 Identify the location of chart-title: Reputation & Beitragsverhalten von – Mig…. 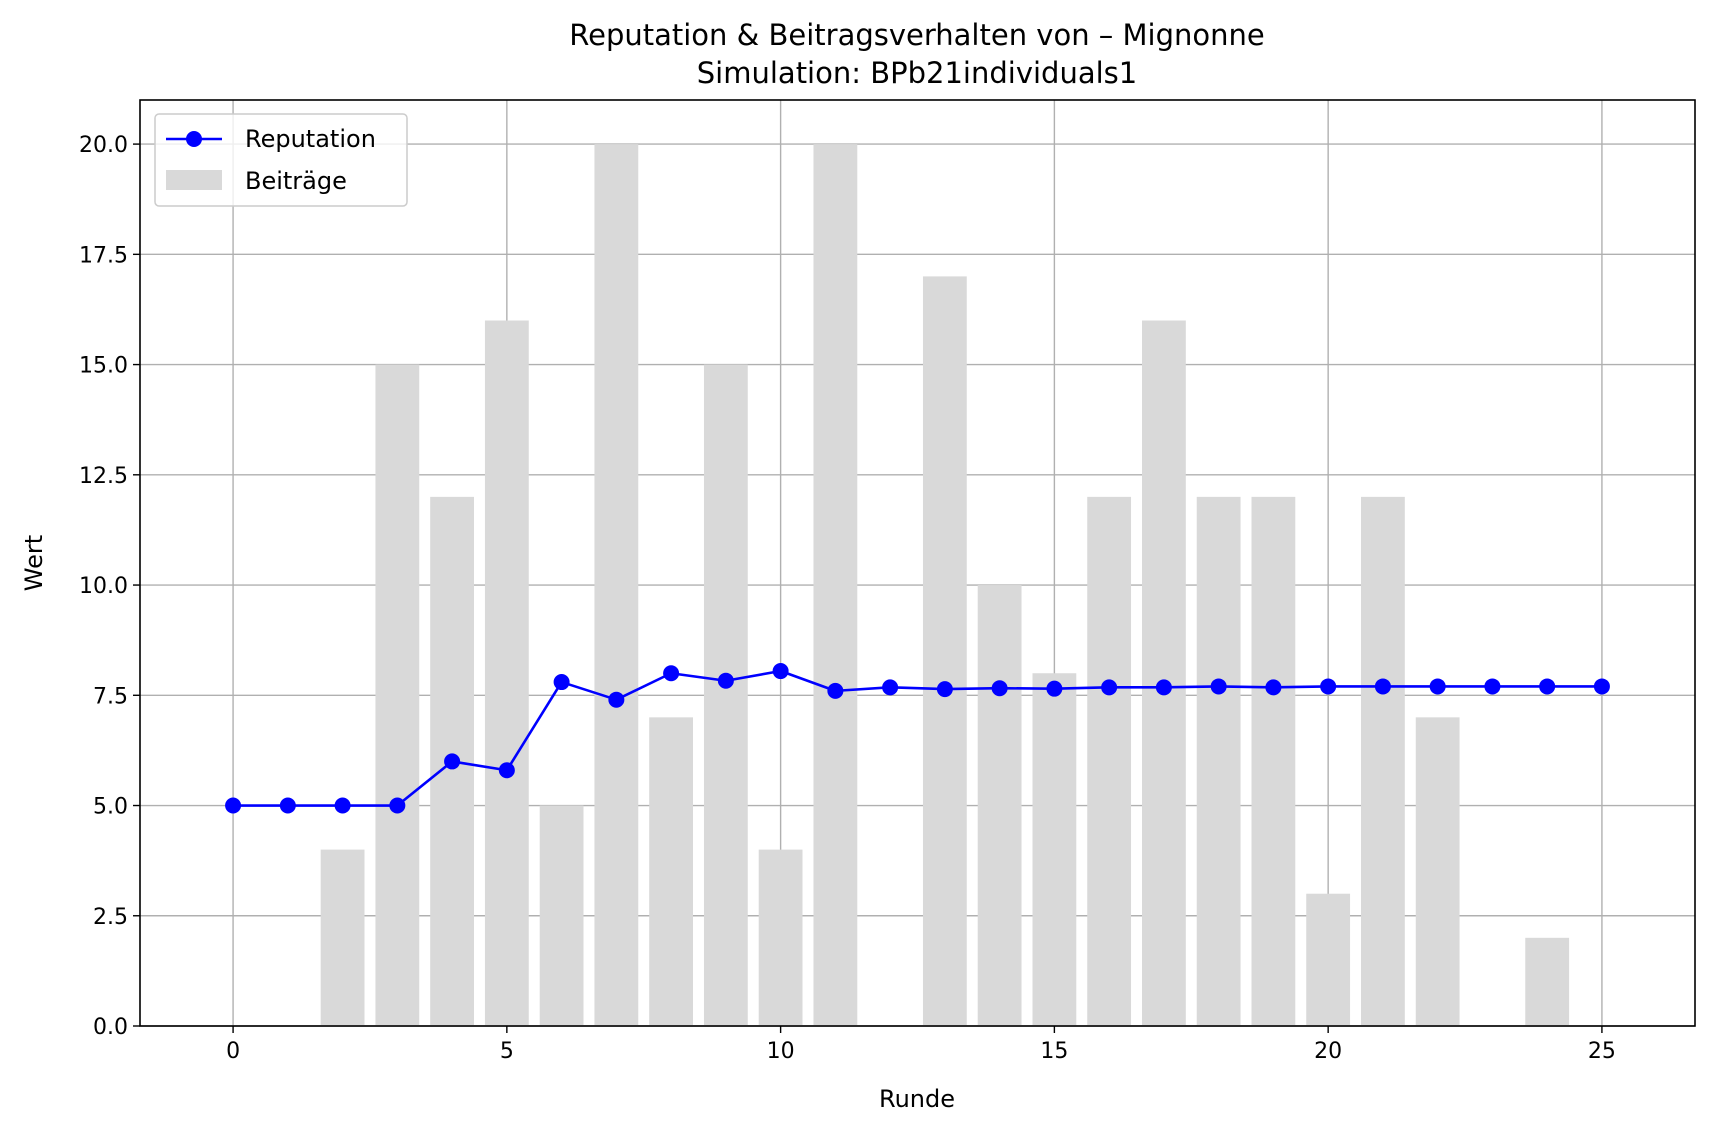
(916, 35).